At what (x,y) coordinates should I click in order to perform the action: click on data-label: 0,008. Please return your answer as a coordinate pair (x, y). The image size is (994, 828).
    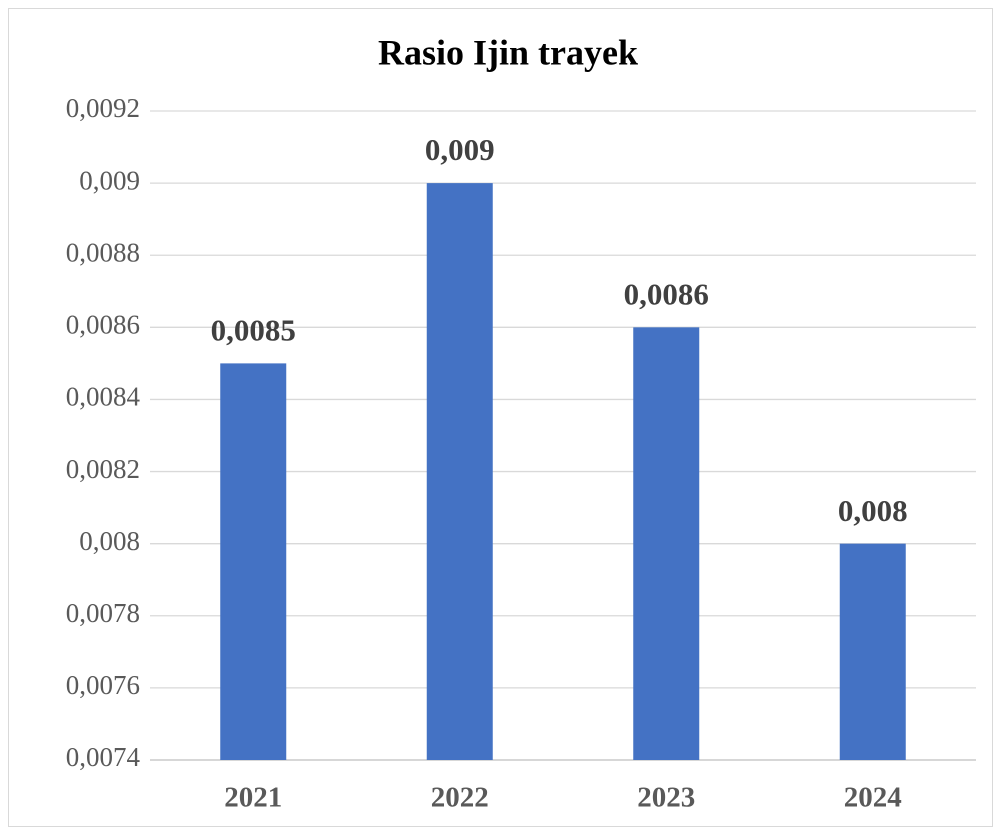
    Looking at the image, I should click on (873, 510).